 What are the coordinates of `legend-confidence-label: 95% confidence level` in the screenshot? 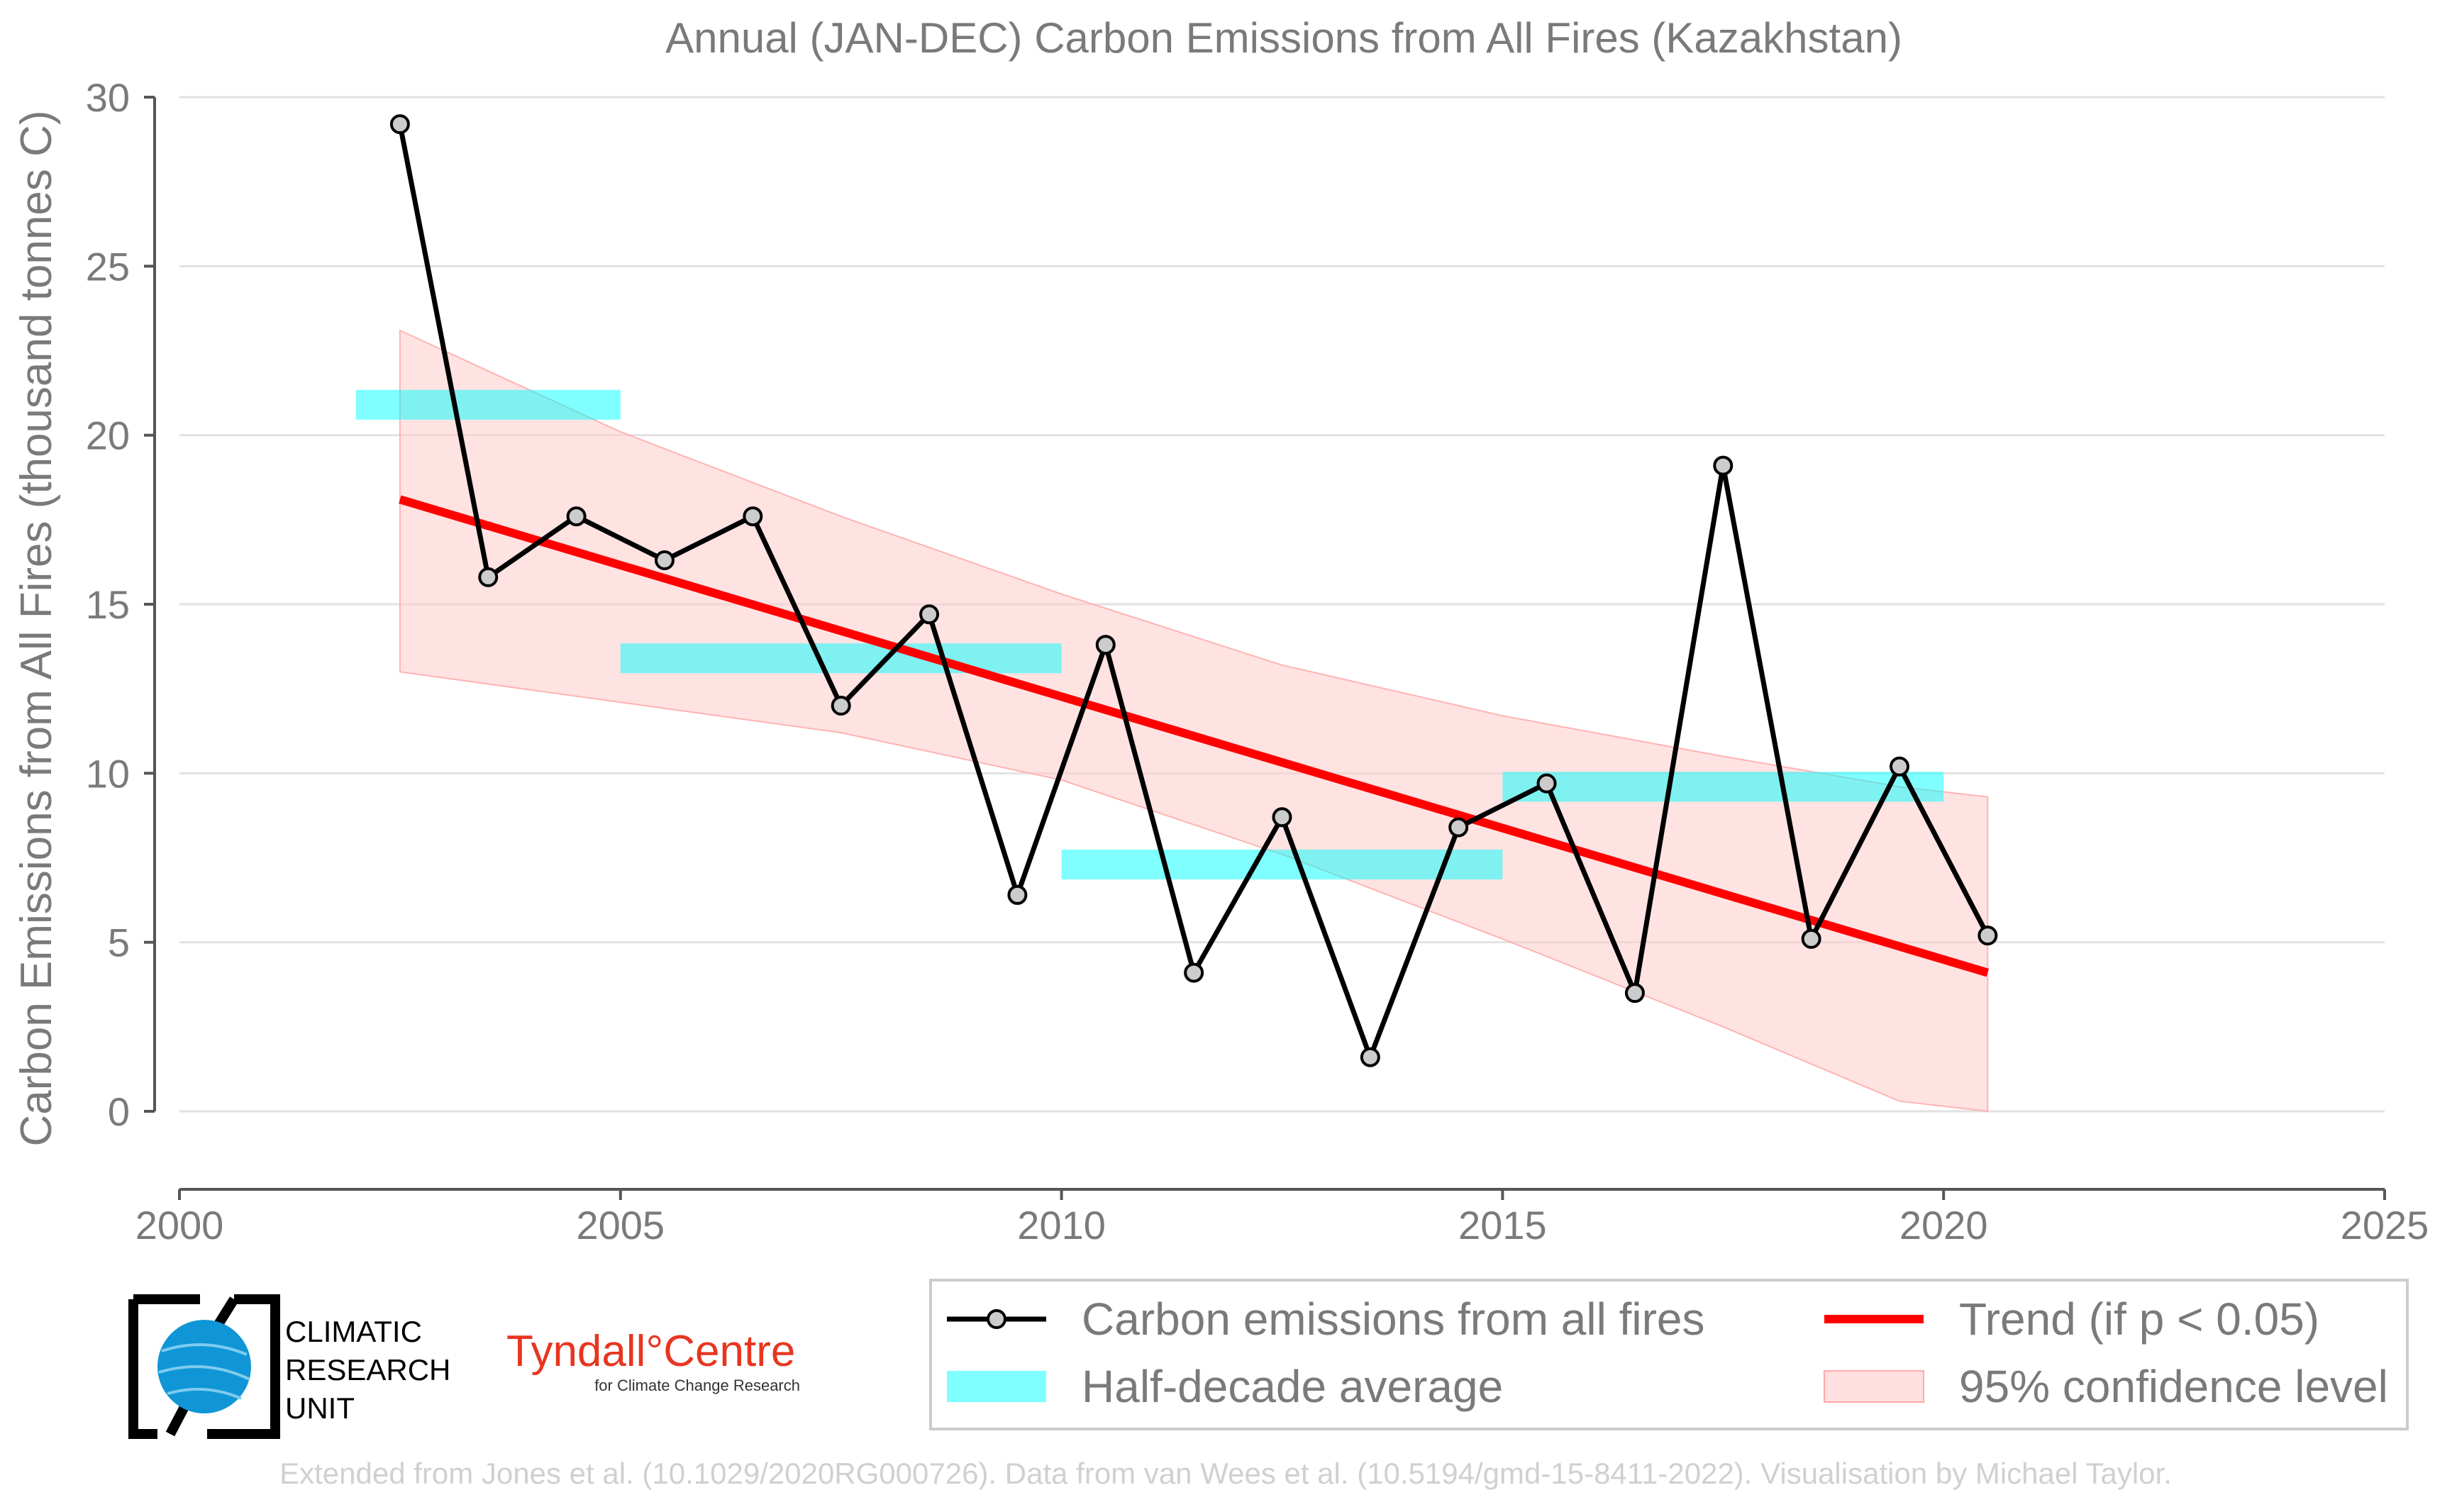 It's located at (2173, 1386).